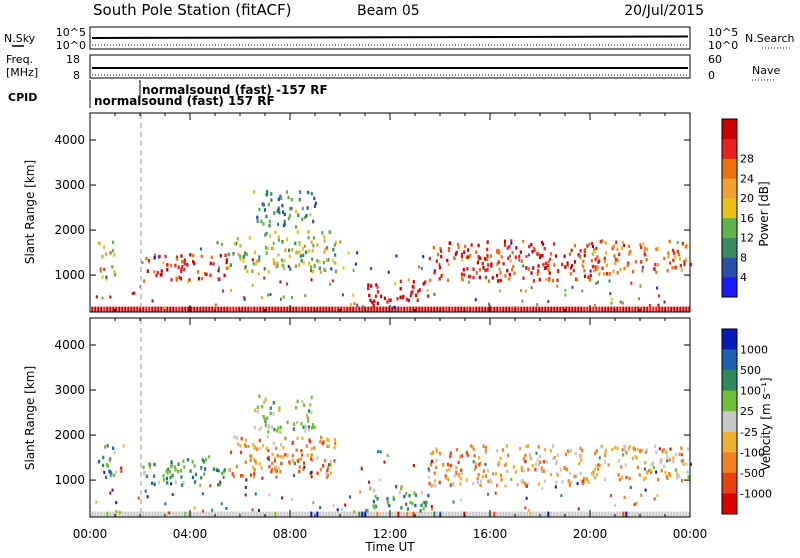  I want to click on nsky-ytop: 10^5, so click(71, 32).